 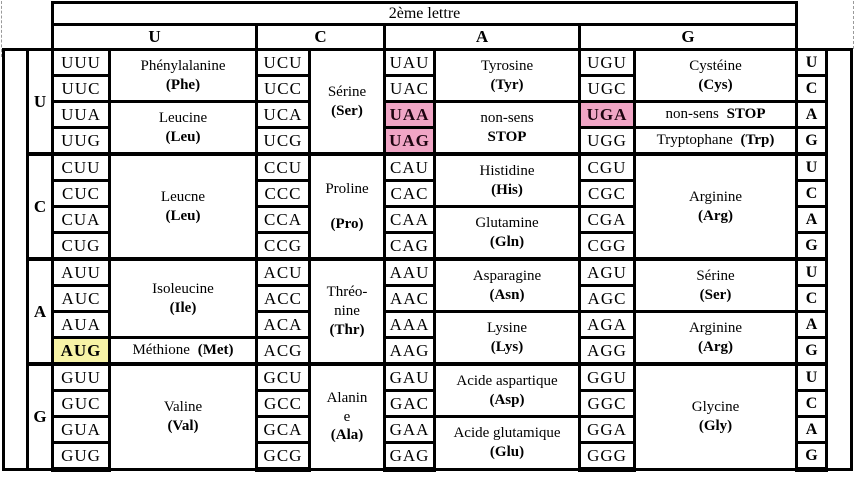 What do you see at coordinates (839, 259) in the screenshot?
I see `third-letter-gutter` at bounding box center [839, 259].